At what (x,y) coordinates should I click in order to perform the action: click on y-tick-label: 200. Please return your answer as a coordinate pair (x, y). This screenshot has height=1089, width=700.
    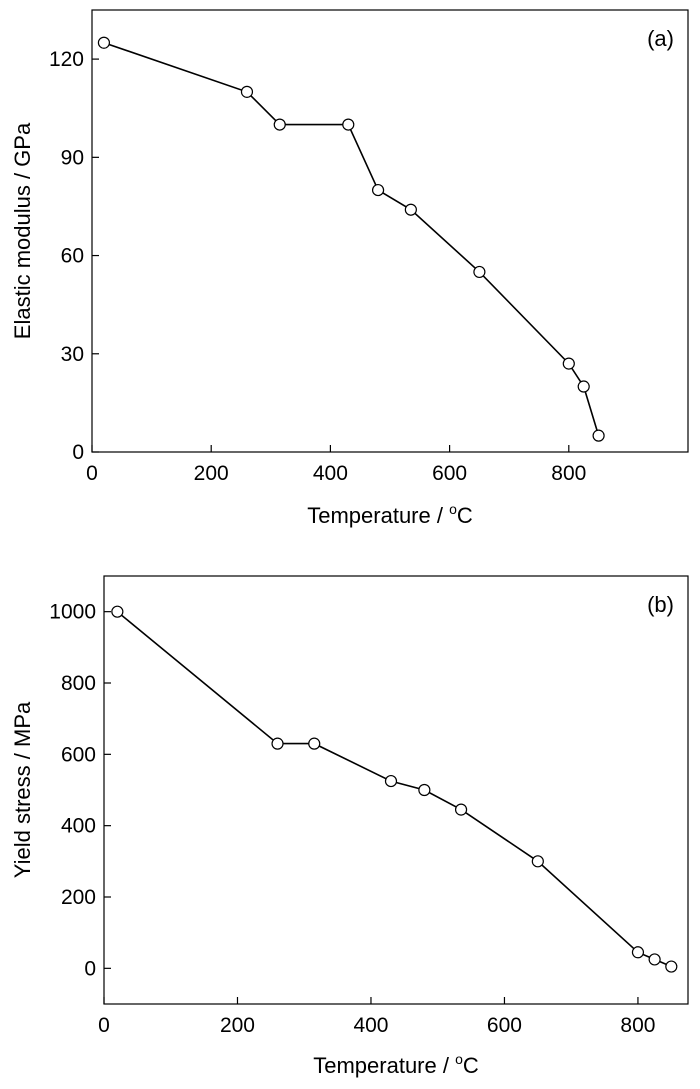
    Looking at the image, I should click on (78, 897).